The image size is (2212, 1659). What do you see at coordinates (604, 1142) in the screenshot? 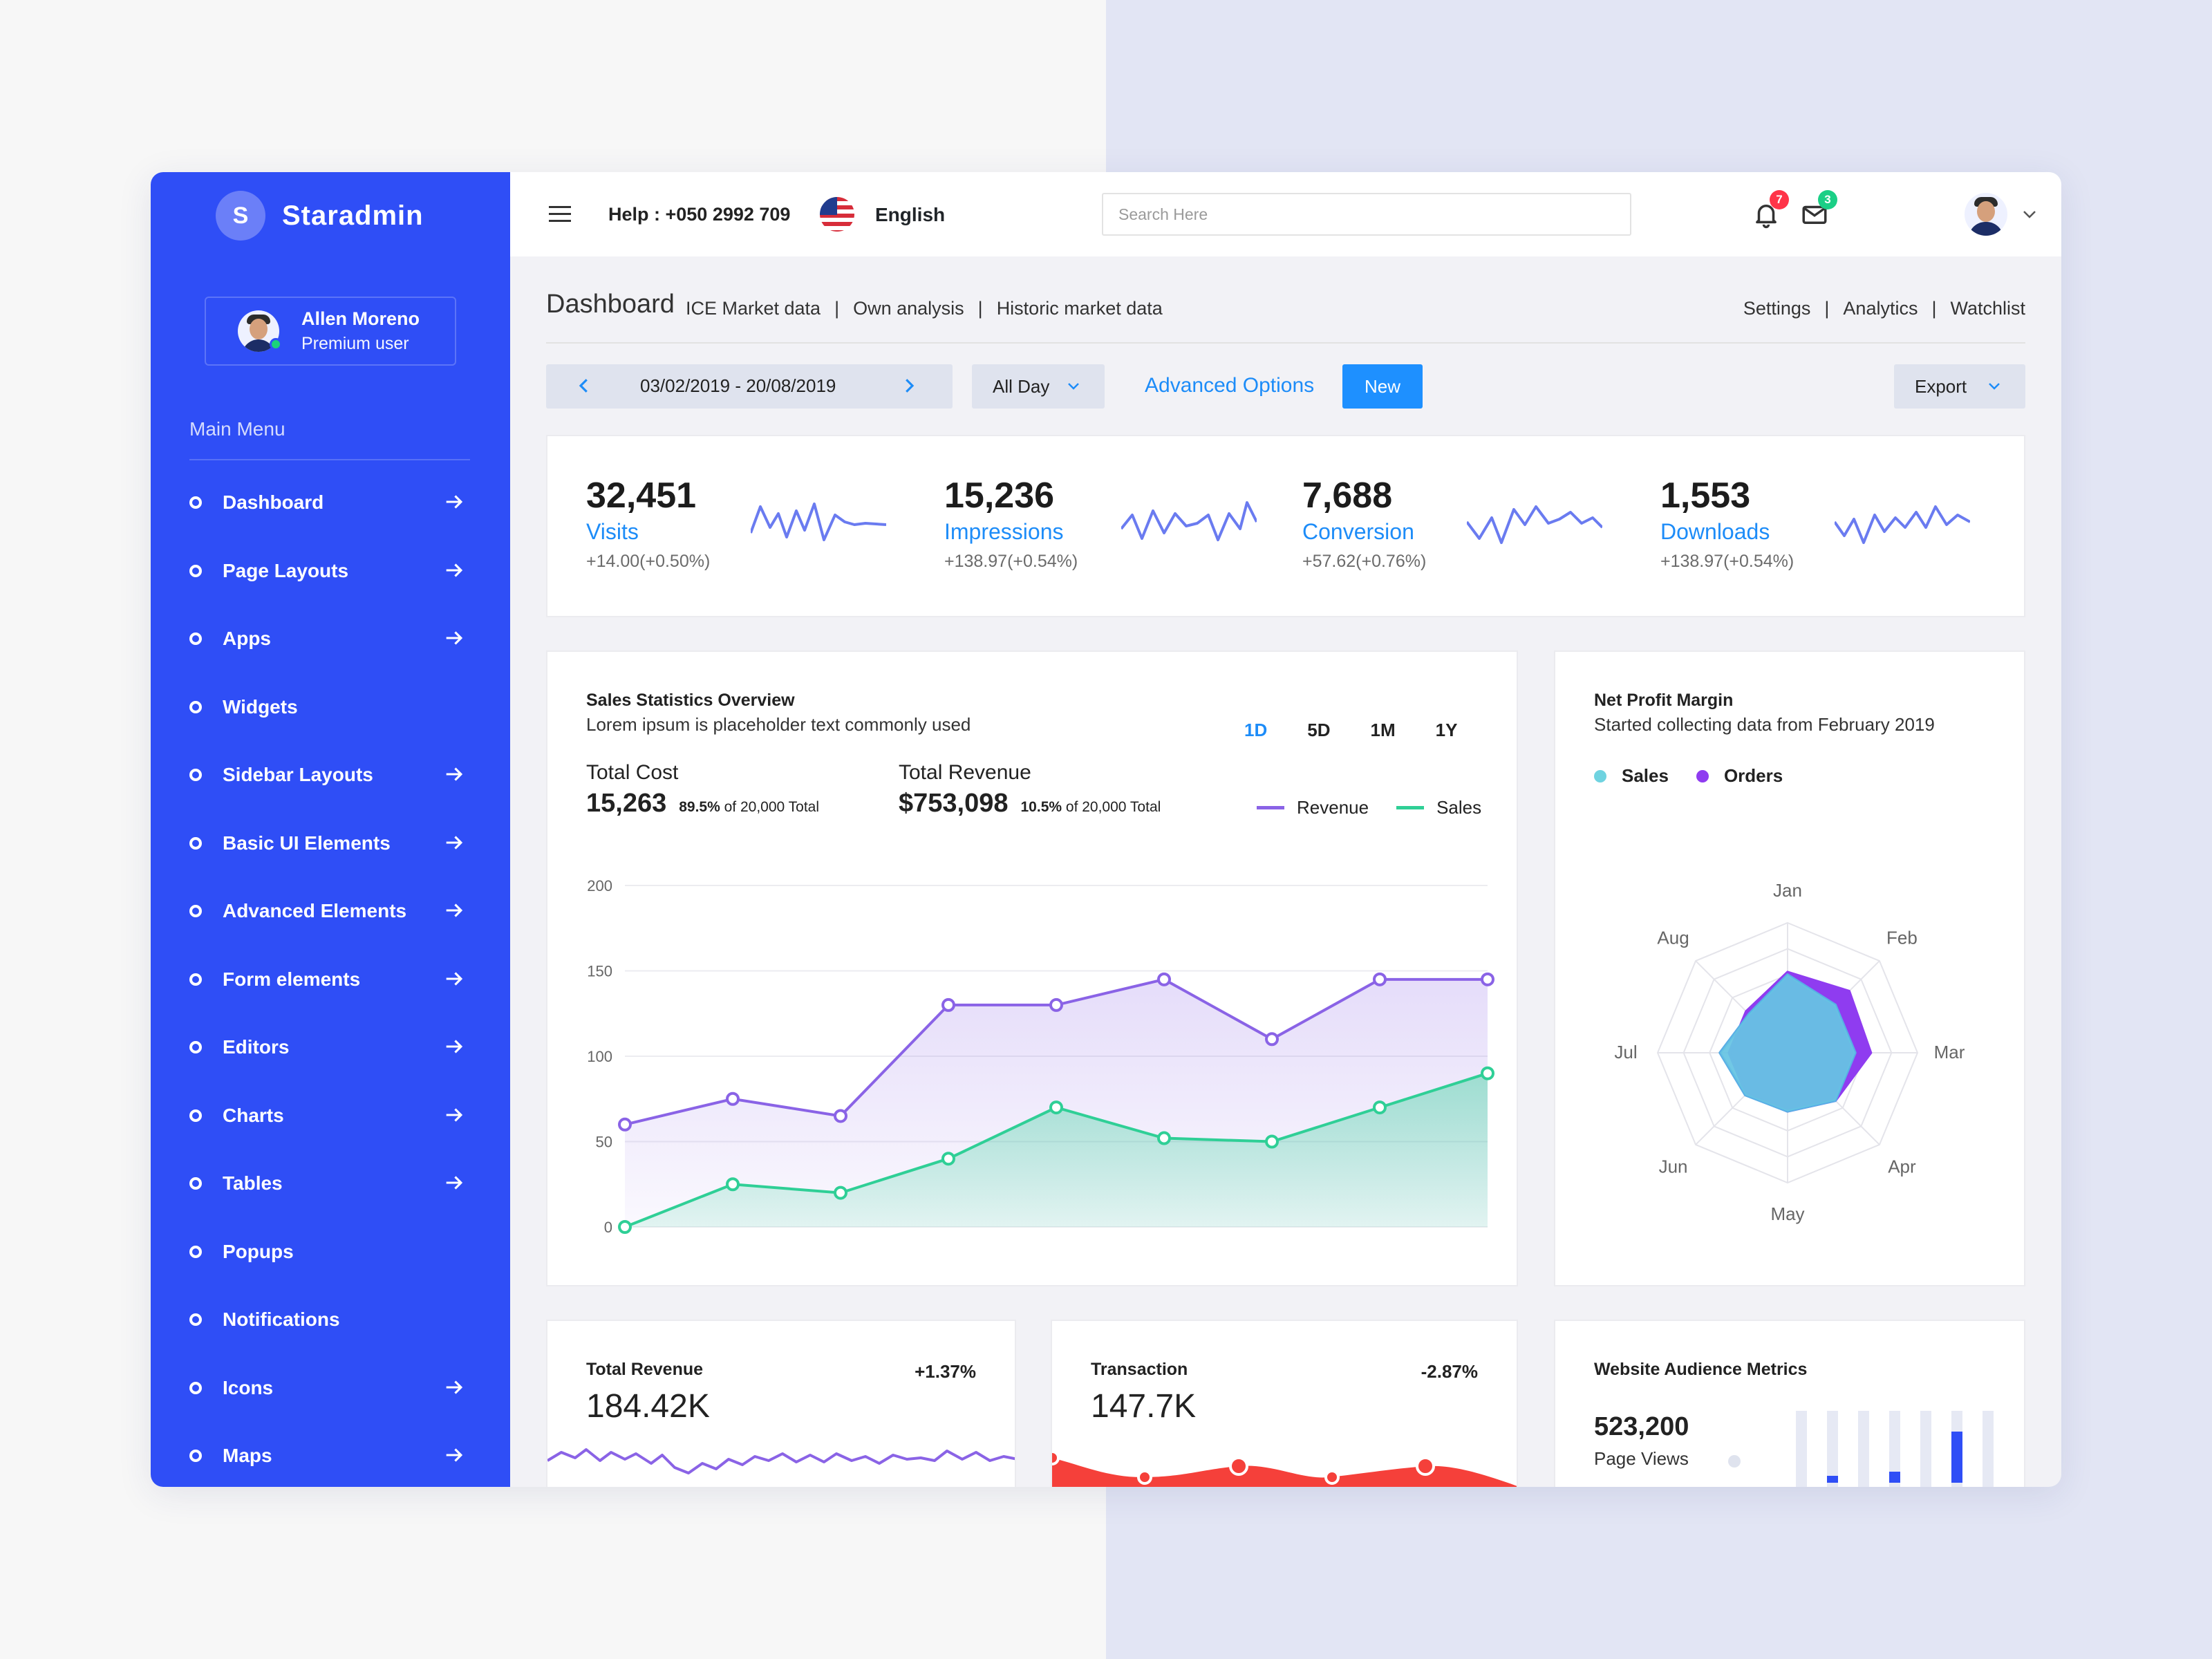
I see `y-tick-label: 50` at bounding box center [604, 1142].